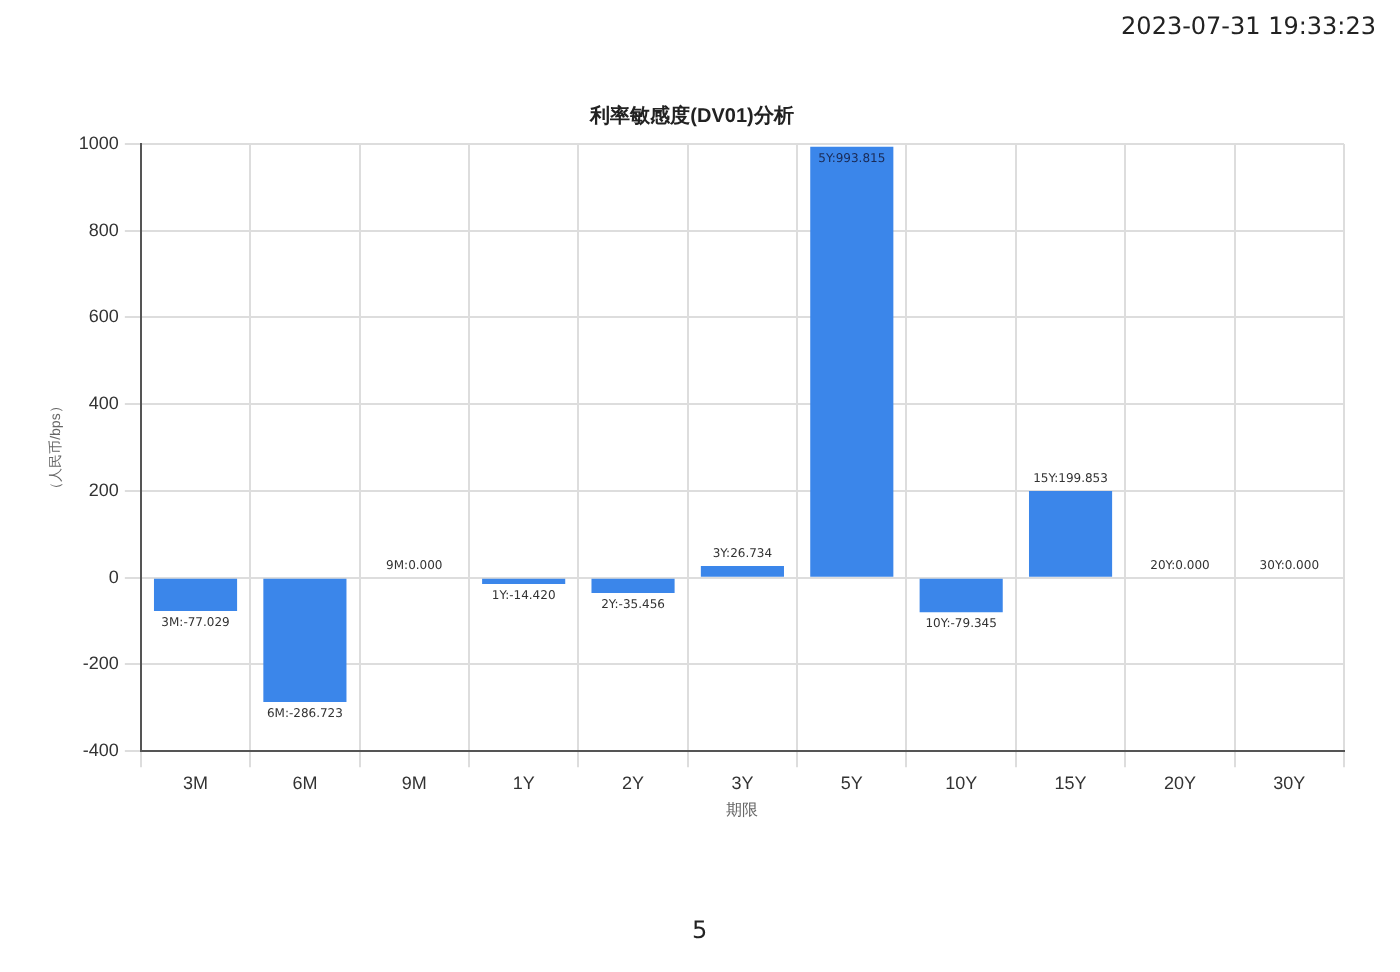 The width and height of the screenshot is (1400, 972). Describe the element at coordinates (414, 782) in the screenshot. I see `x-tick-label: 9M` at that location.